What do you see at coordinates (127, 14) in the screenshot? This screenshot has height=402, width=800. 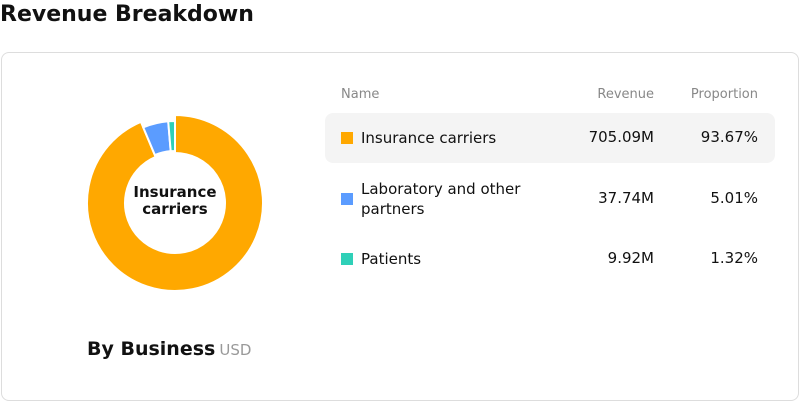 I see `page-title: Revenue Breakdown` at bounding box center [127, 14].